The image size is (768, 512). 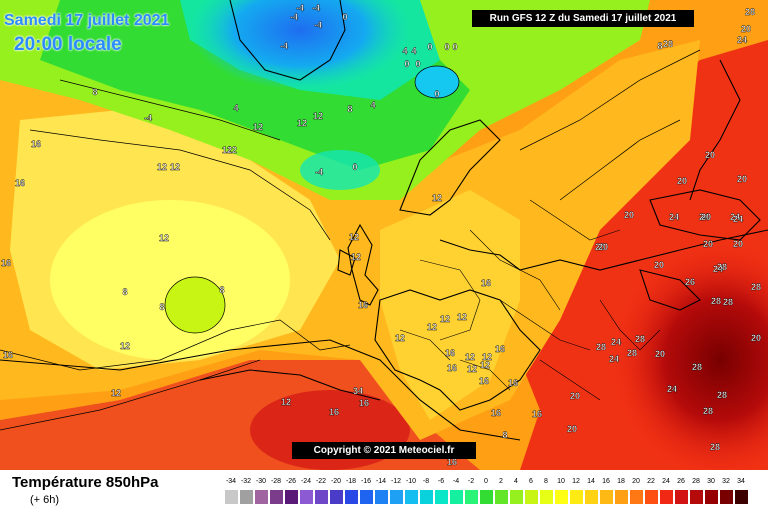 What do you see at coordinates (396, 481) in the screenshot?
I see `legend-value: -12` at bounding box center [396, 481].